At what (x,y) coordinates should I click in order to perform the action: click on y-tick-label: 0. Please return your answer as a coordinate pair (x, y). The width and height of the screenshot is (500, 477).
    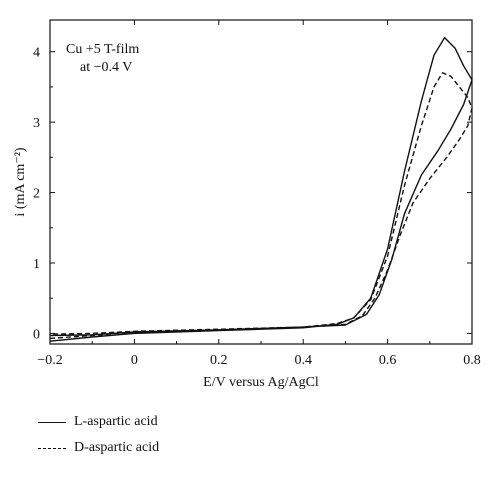
    Looking at the image, I should click on (36, 334).